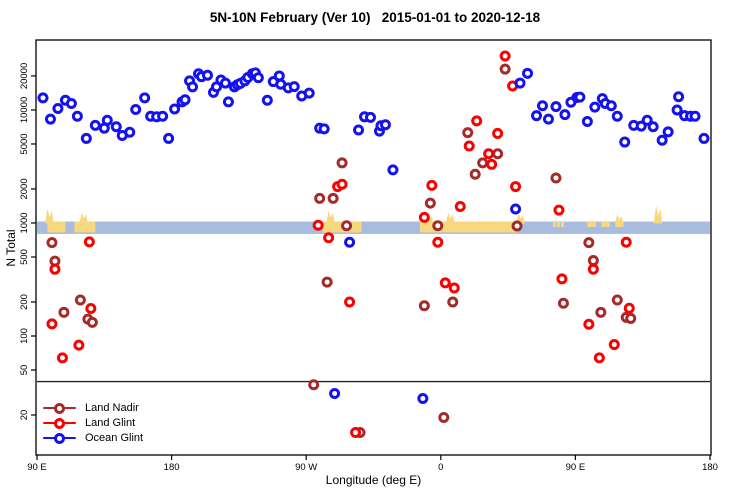 This screenshot has width=750, height=500. What do you see at coordinates (110, 423) in the screenshot?
I see `legend-label: Land Glint` at bounding box center [110, 423].